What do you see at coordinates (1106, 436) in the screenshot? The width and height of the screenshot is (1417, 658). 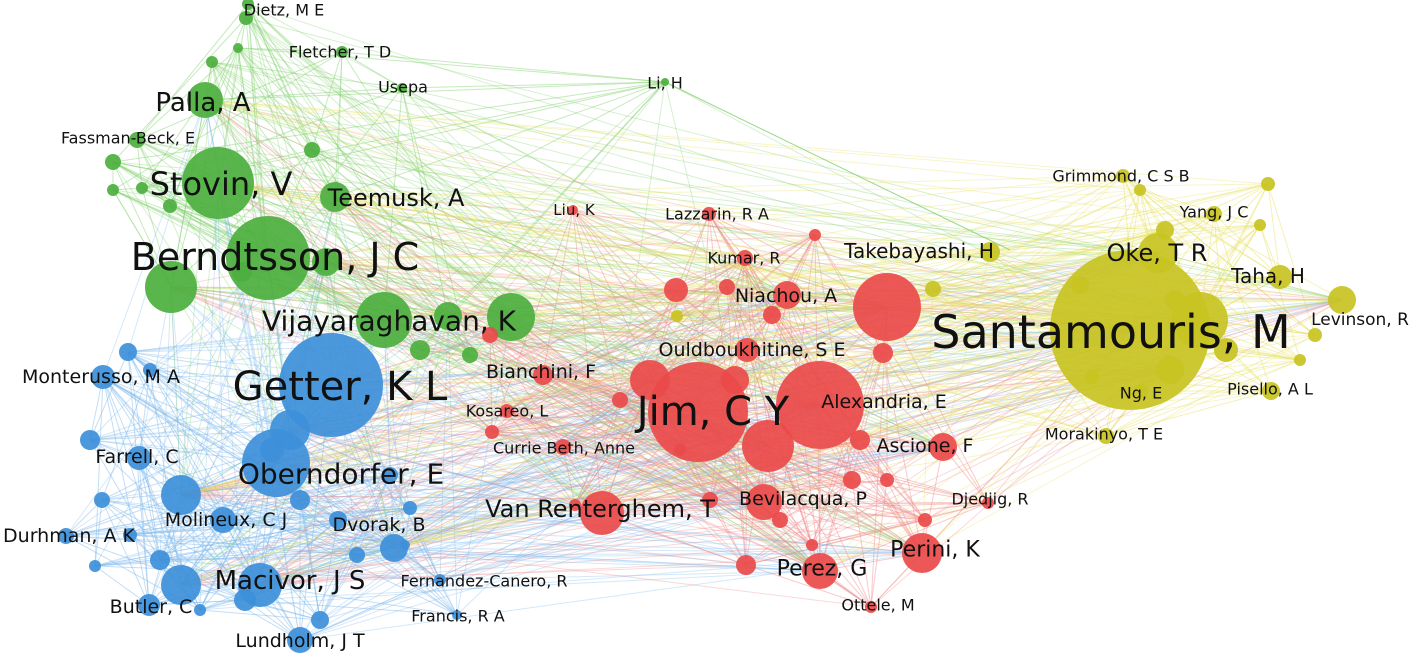 I see `author-node-morakinyo` at bounding box center [1106, 436].